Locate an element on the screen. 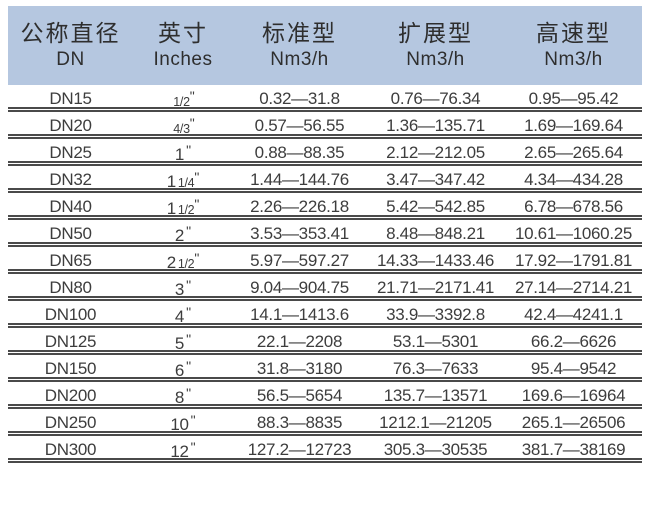  cell-inches: 10 " is located at coordinates (183, 423).